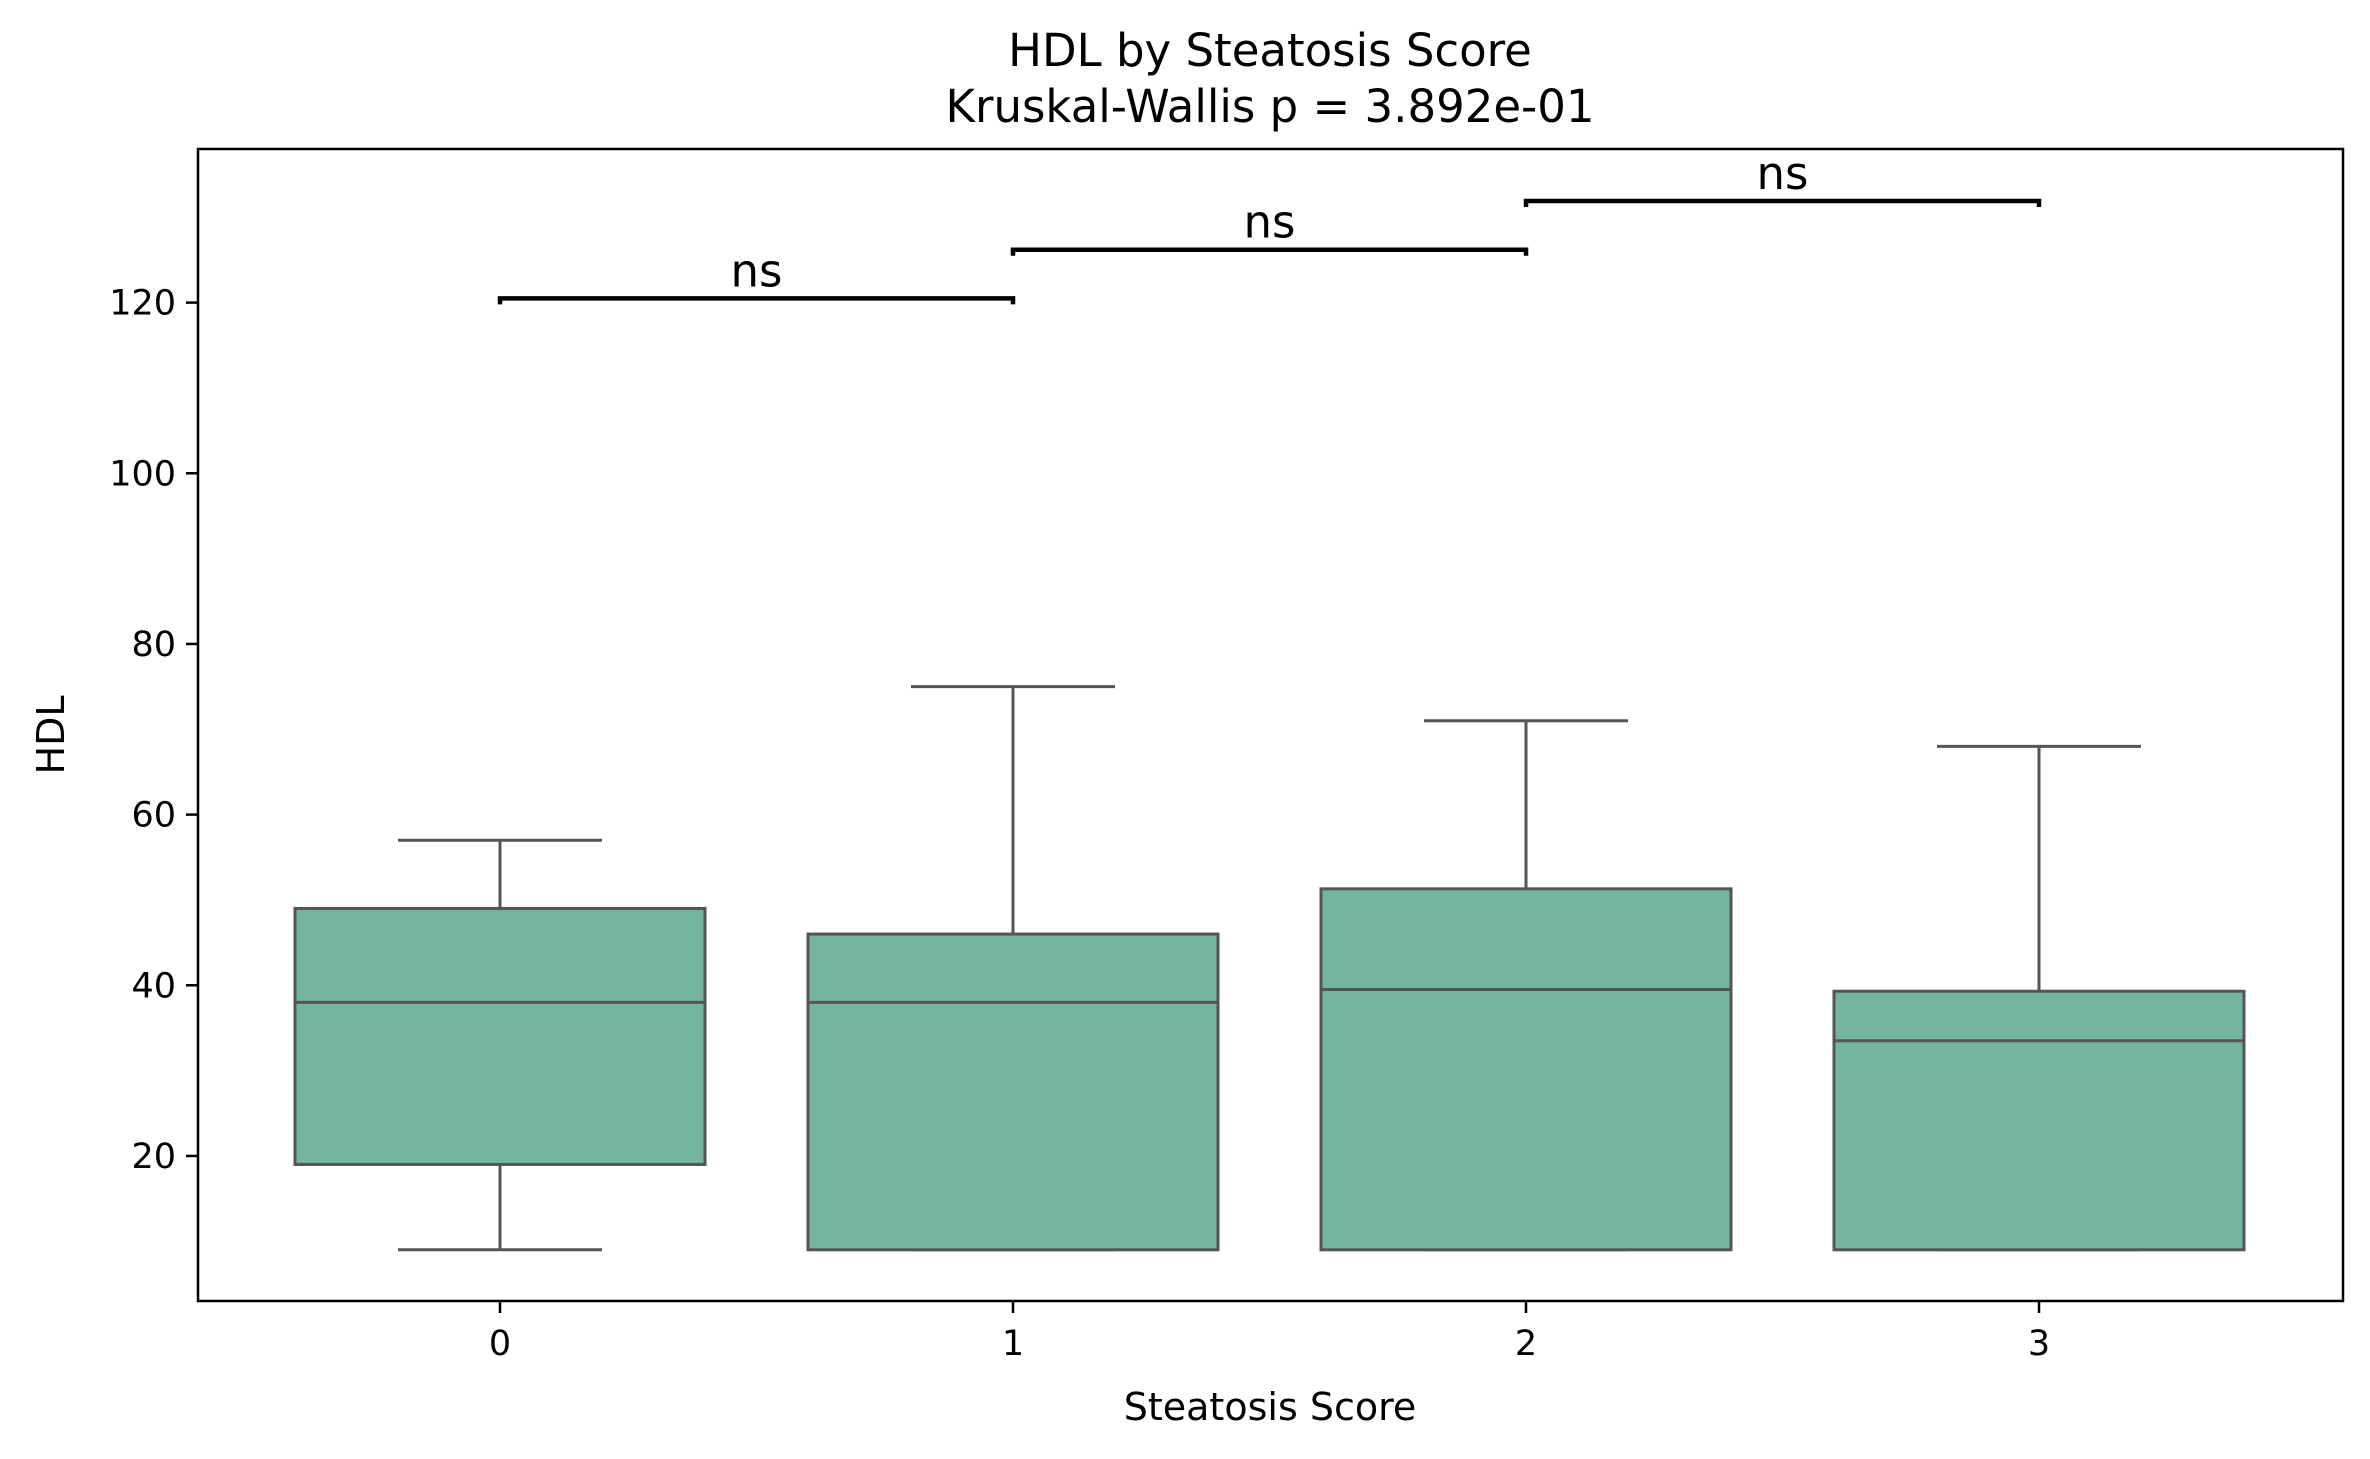 The image size is (2370, 1459). Describe the element at coordinates (1013, 1344) in the screenshot. I see `x-tick-label: 1` at that location.